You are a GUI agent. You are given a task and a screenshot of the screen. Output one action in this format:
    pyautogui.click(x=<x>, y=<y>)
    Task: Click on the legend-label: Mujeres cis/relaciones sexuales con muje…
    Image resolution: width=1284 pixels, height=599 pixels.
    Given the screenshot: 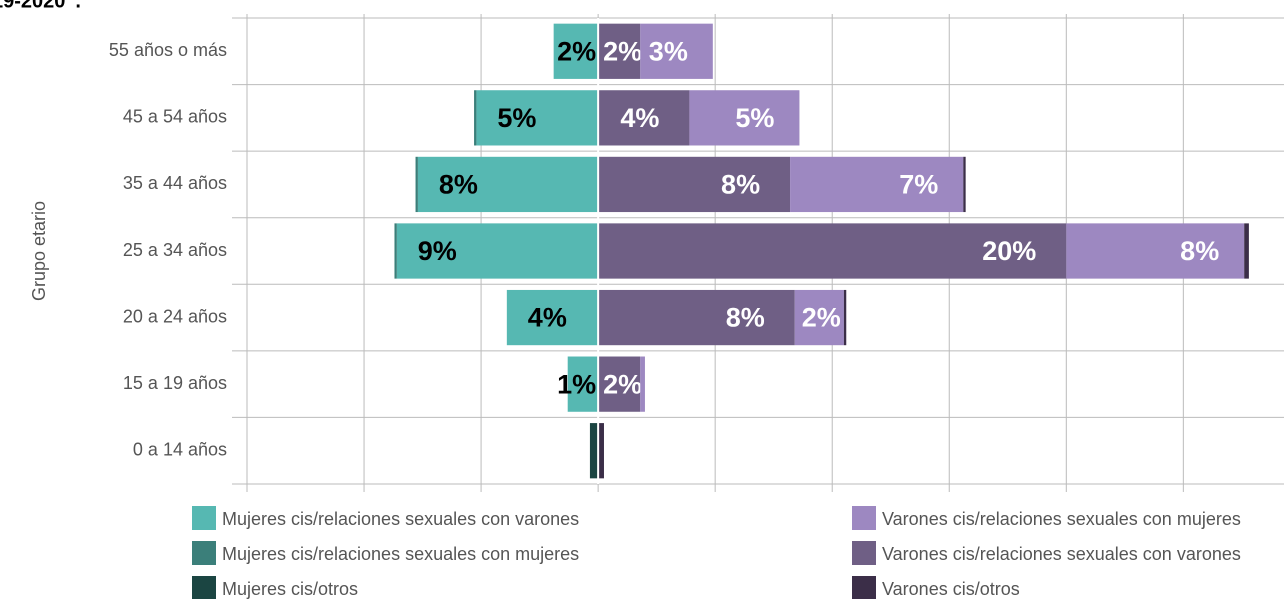 What is the action you would take?
    pyautogui.click(x=400, y=554)
    